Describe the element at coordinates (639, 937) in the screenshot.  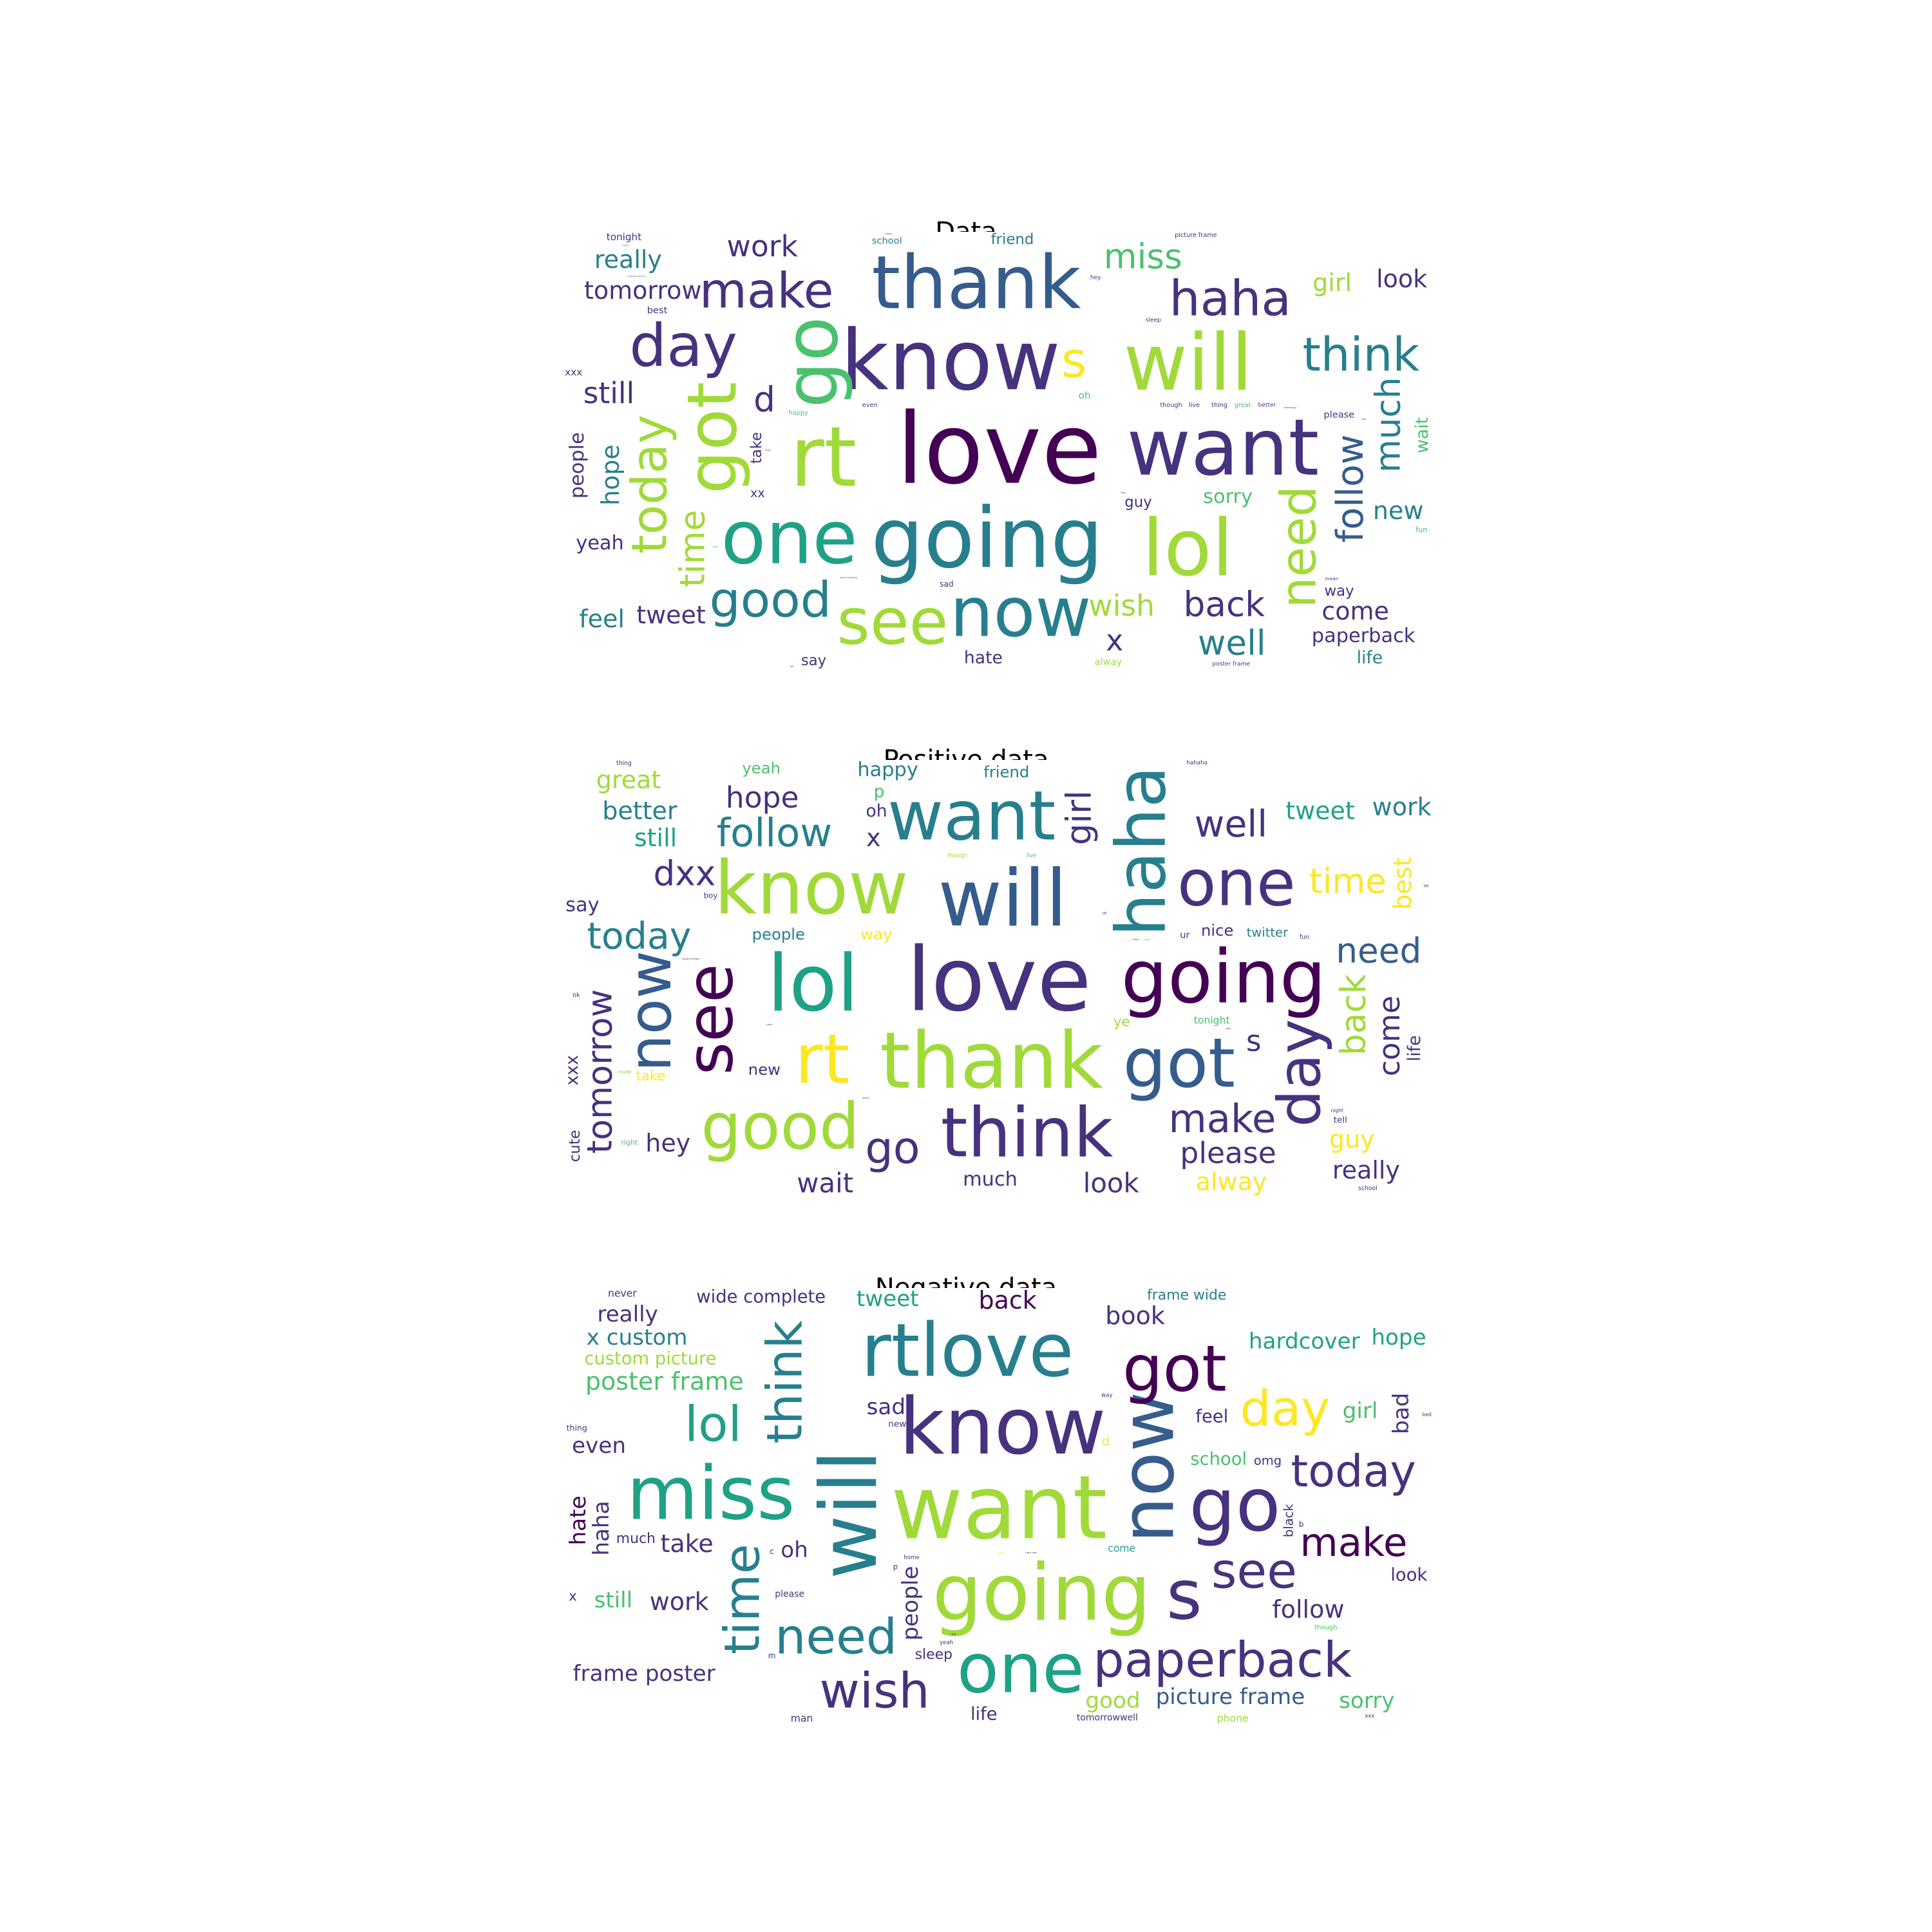
I see `word: today` at that location.